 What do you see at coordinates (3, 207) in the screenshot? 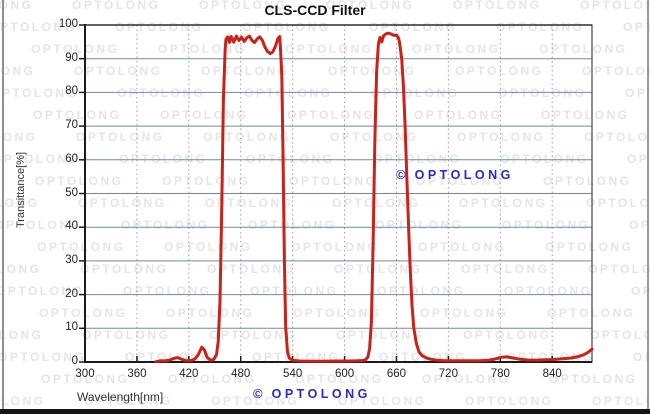
I see `page-left-border` at bounding box center [3, 207].